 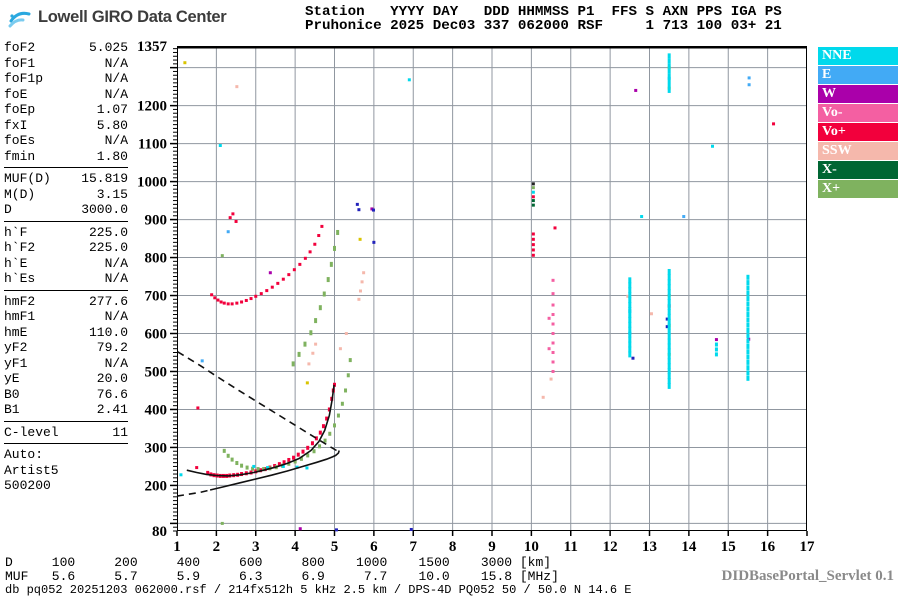 What do you see at coordinates (858, 151) in the screenshot?
I see `legend-item-ssw: SSW` at bounding box center [858, 151].